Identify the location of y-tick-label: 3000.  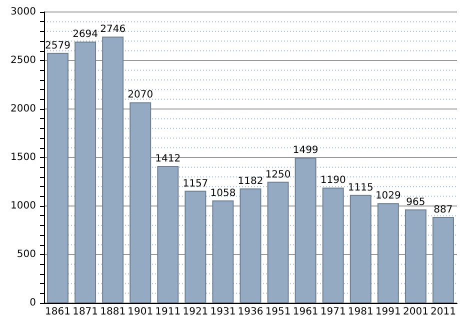
(23, 12).